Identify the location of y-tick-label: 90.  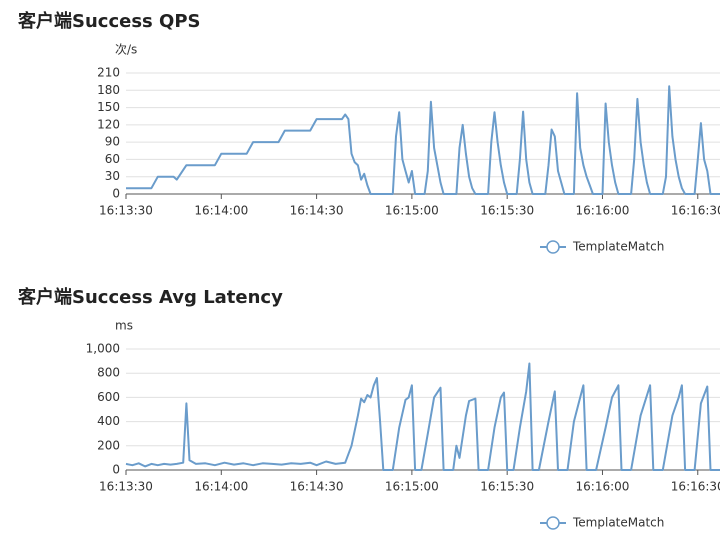
(112, 142).